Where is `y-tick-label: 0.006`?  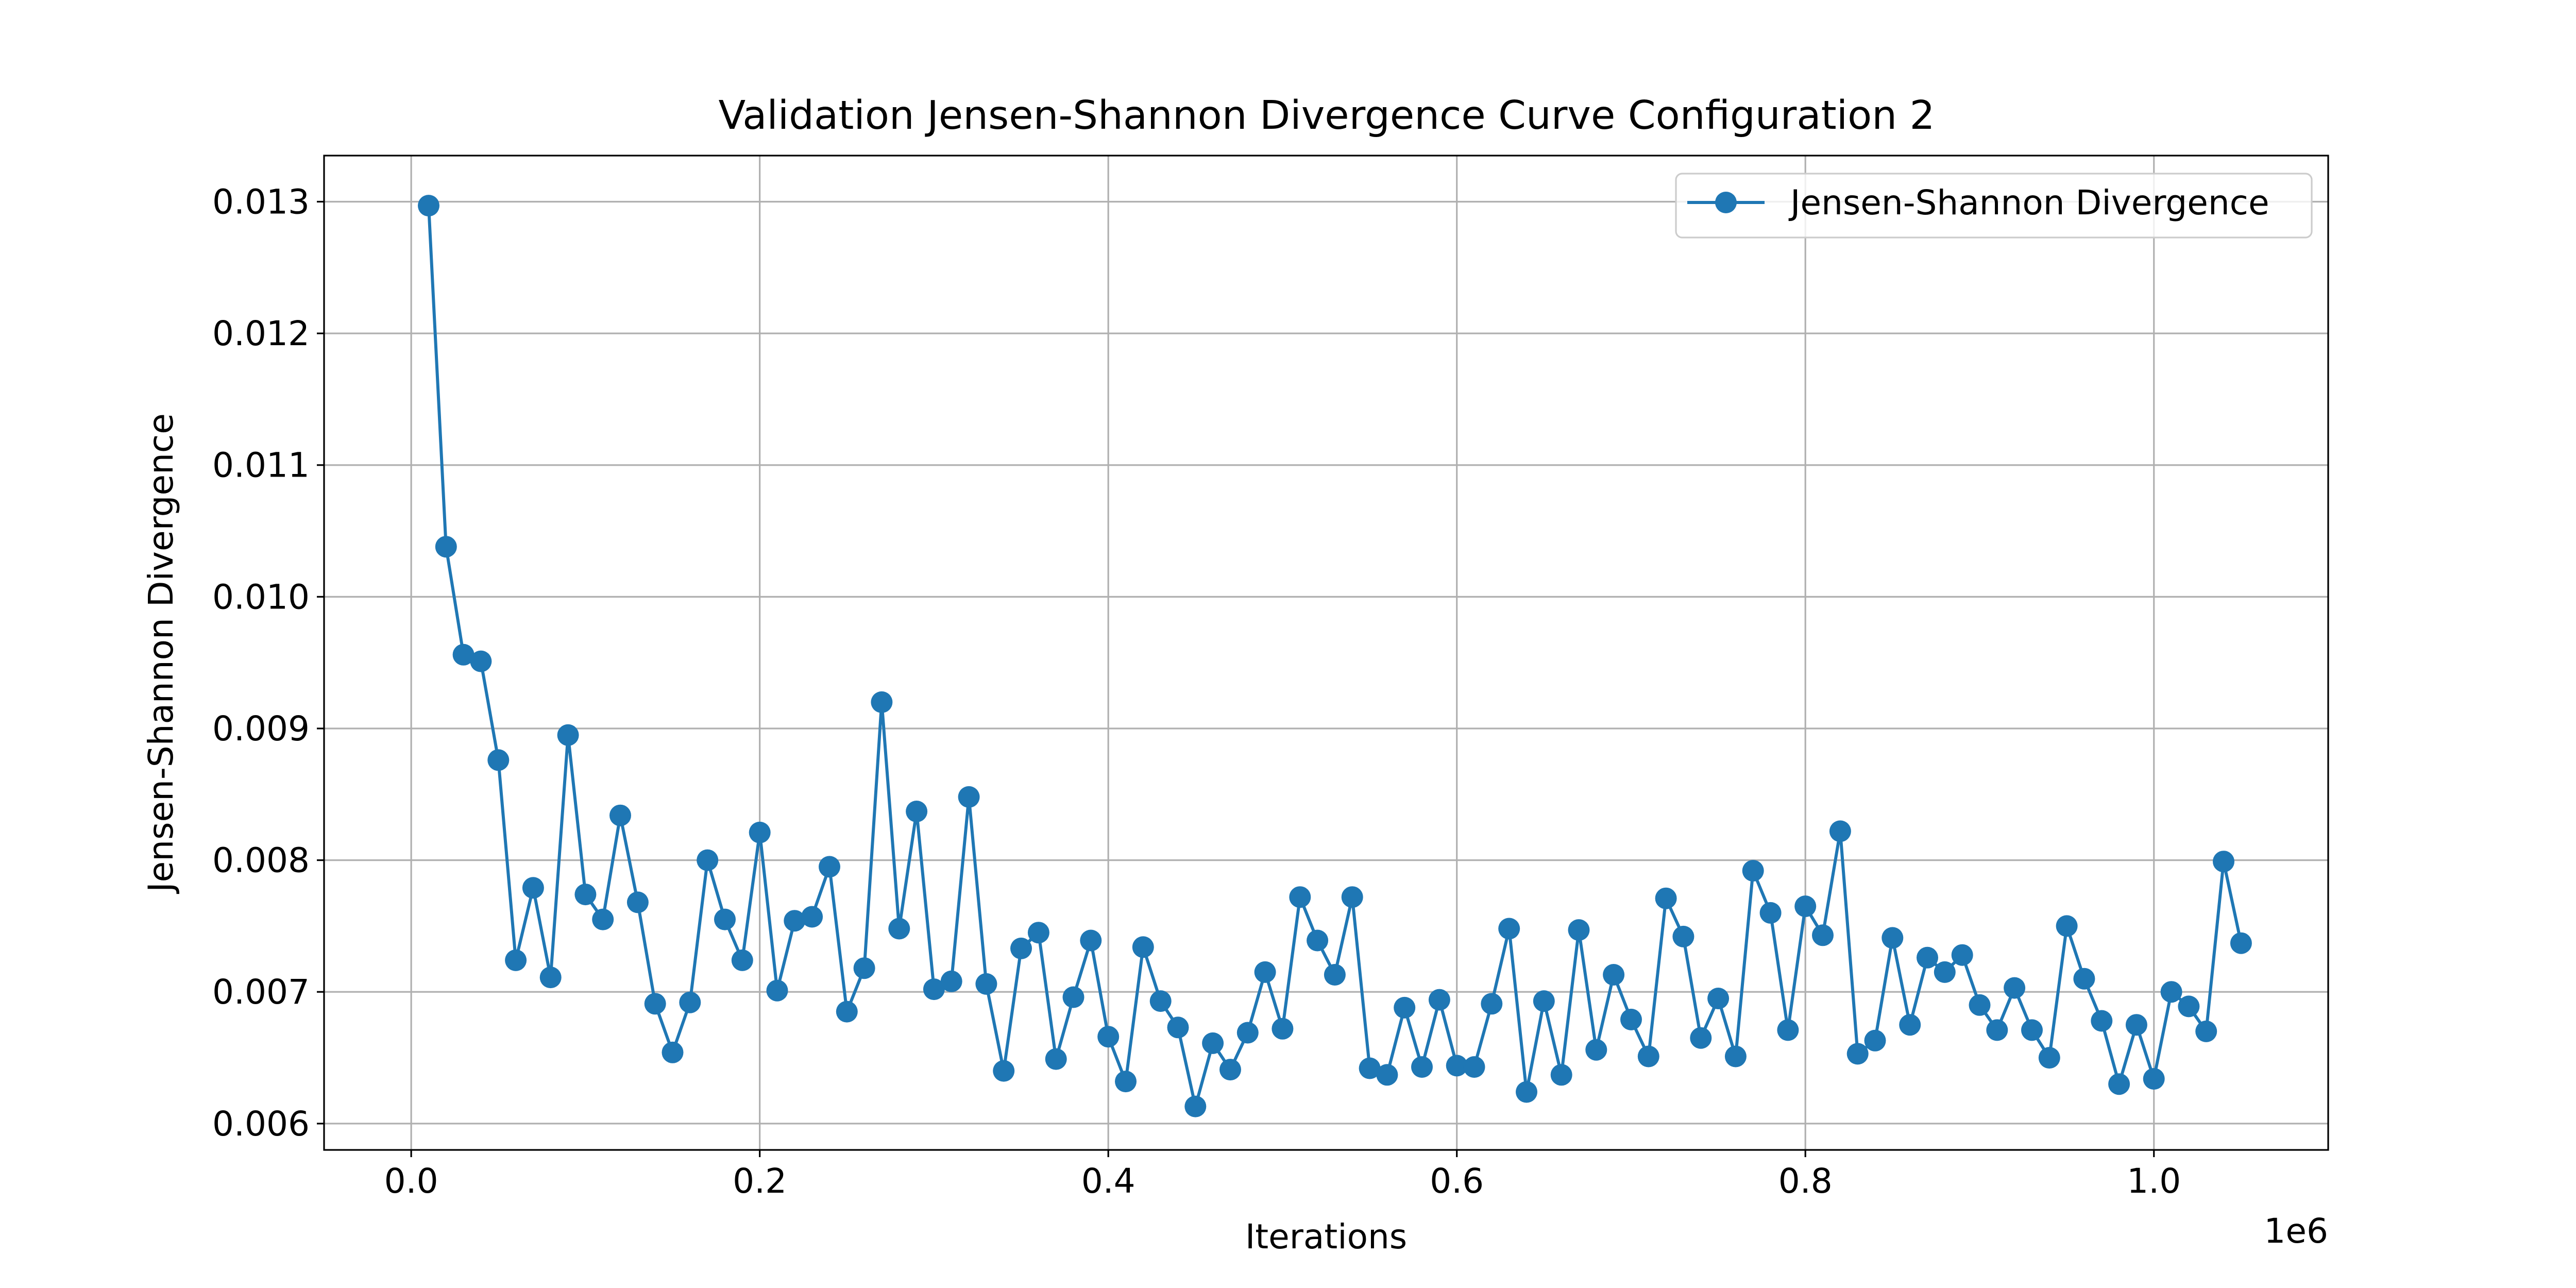
y-tick-label: 0.006 is located at coordinates (261, 1124).